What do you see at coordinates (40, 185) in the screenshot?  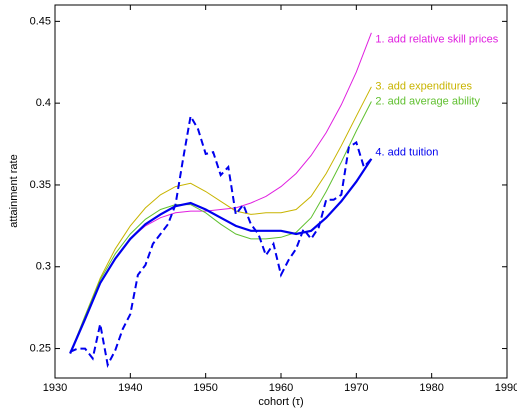 I see `y-tick-label: 0.35` at bounding box center [40, 185].